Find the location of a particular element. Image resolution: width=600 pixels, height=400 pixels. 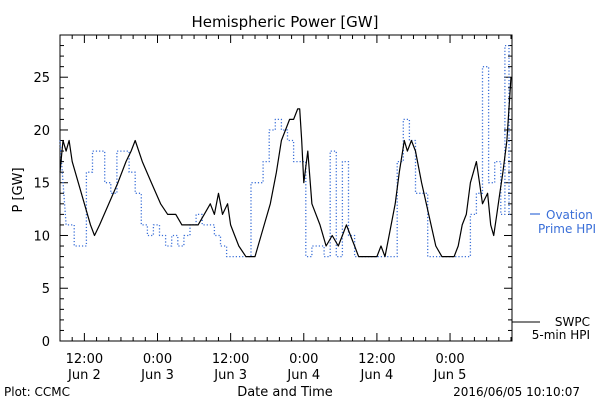

x-tick-label-date: Jun 5 is located at coordinates (450, 375).